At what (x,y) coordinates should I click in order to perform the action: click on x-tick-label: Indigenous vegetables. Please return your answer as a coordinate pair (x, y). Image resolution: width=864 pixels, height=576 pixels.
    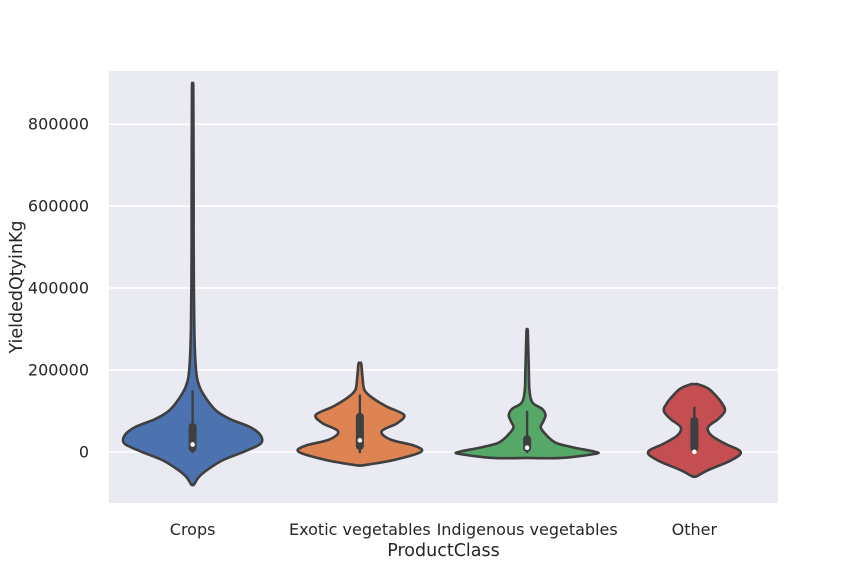
    Looking at the image, I should click on (527, 529).